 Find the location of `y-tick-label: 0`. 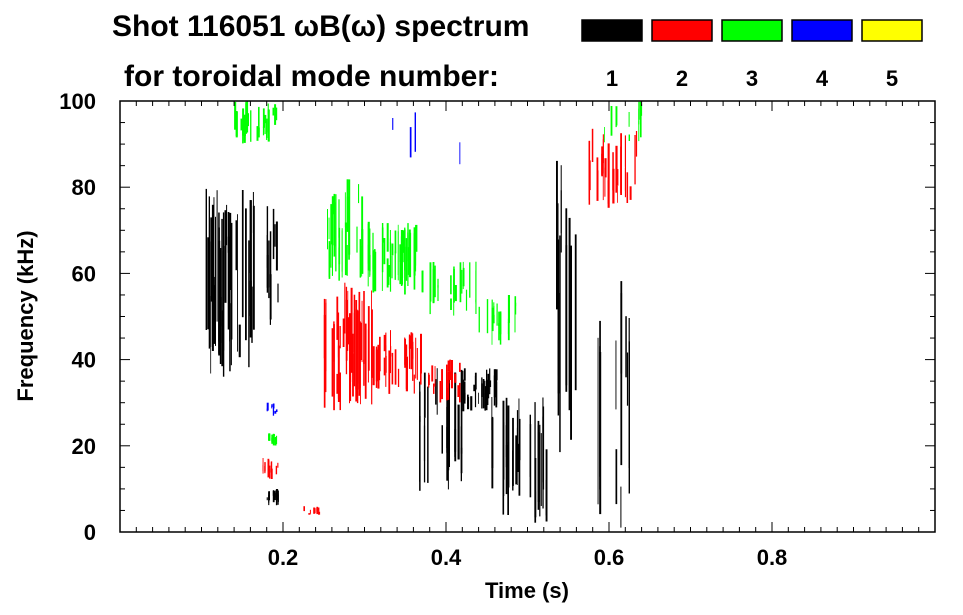

y-tick-label: 0 is located at coordinates (90, 532).